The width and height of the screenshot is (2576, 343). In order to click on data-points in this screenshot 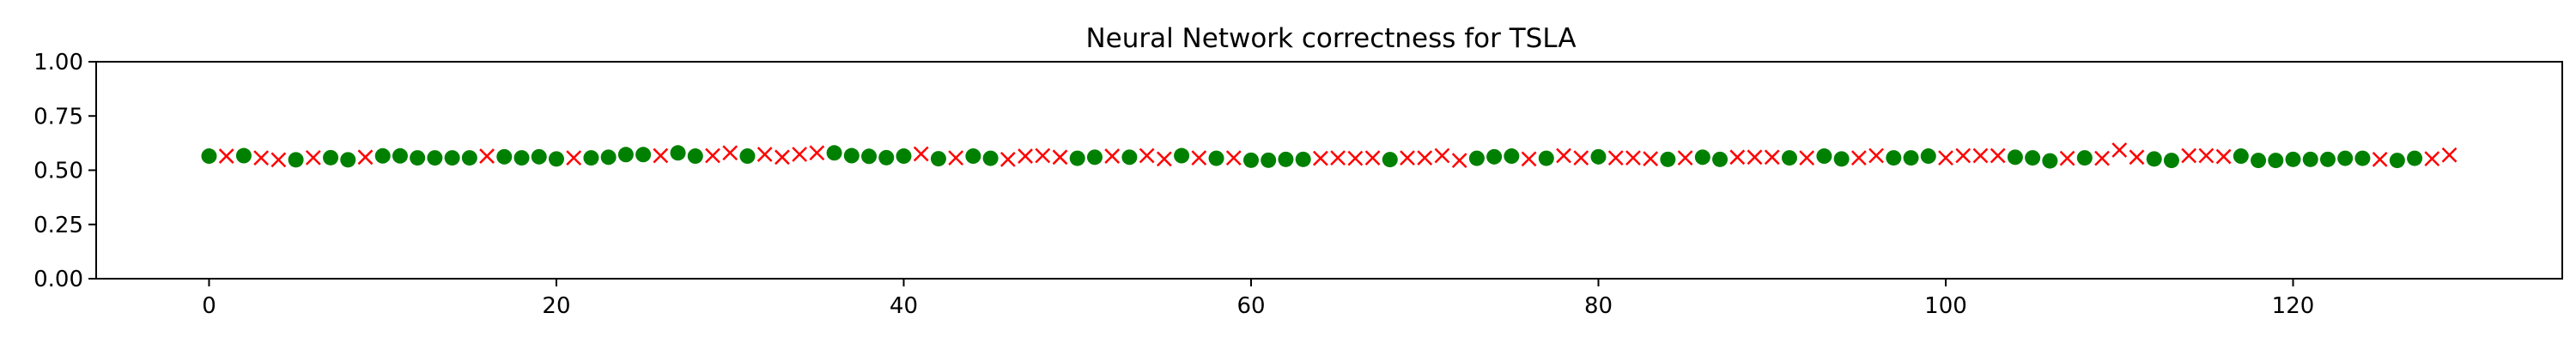, I will do `click(1330, 155)`.